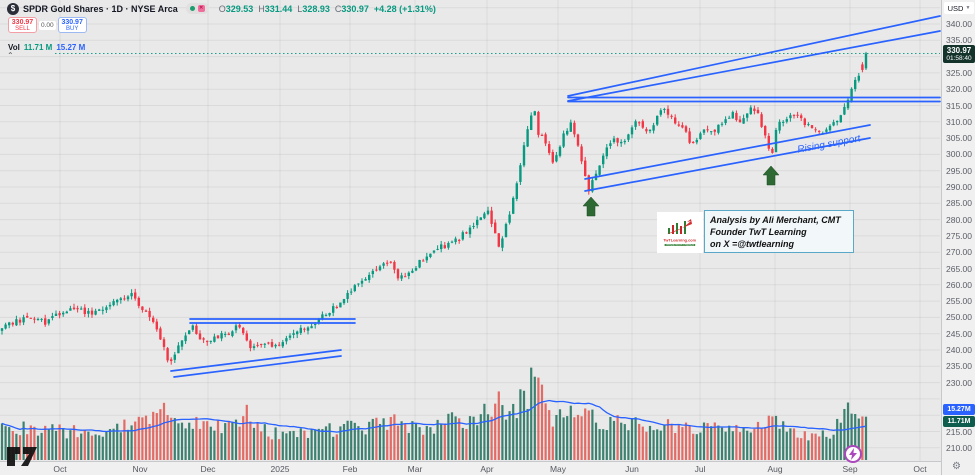 The width and height of the screenshot is (975, 475). What do you see at coordinates (470, 468) in the screenshot?
I see `time-axis: Oct Nov Dec 2025 Feb Mar Apr May Jun Jul Aug Sep Oct` at bounding box center [470, 468].